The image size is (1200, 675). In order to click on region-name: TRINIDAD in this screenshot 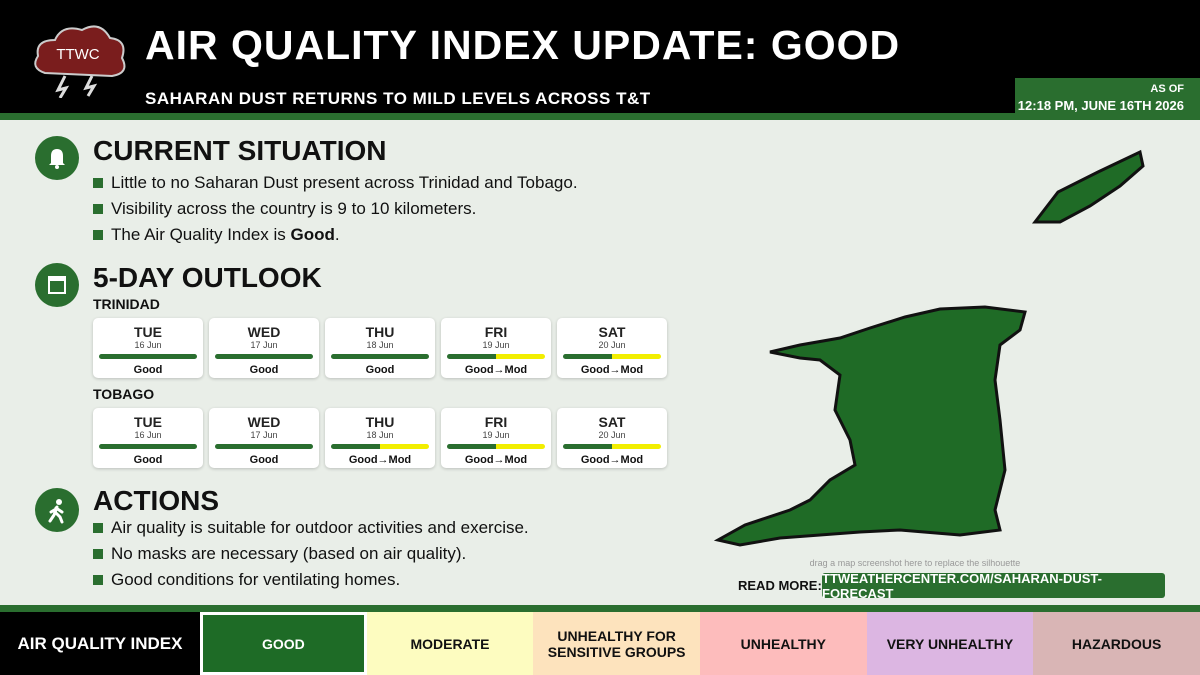, I will do `click(126, 304)`.